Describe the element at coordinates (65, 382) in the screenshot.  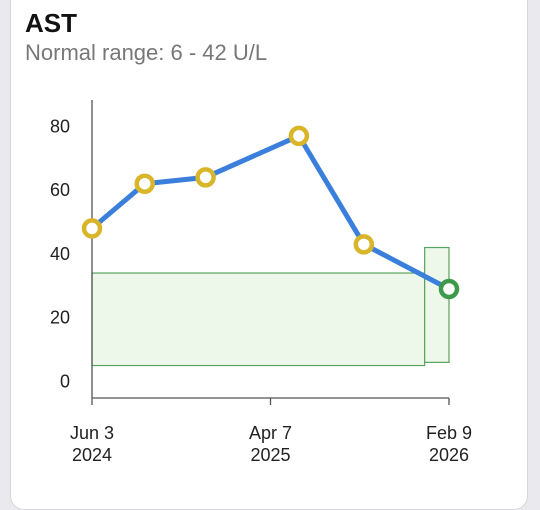
I see `y-tick-label-0: 0` at that location.